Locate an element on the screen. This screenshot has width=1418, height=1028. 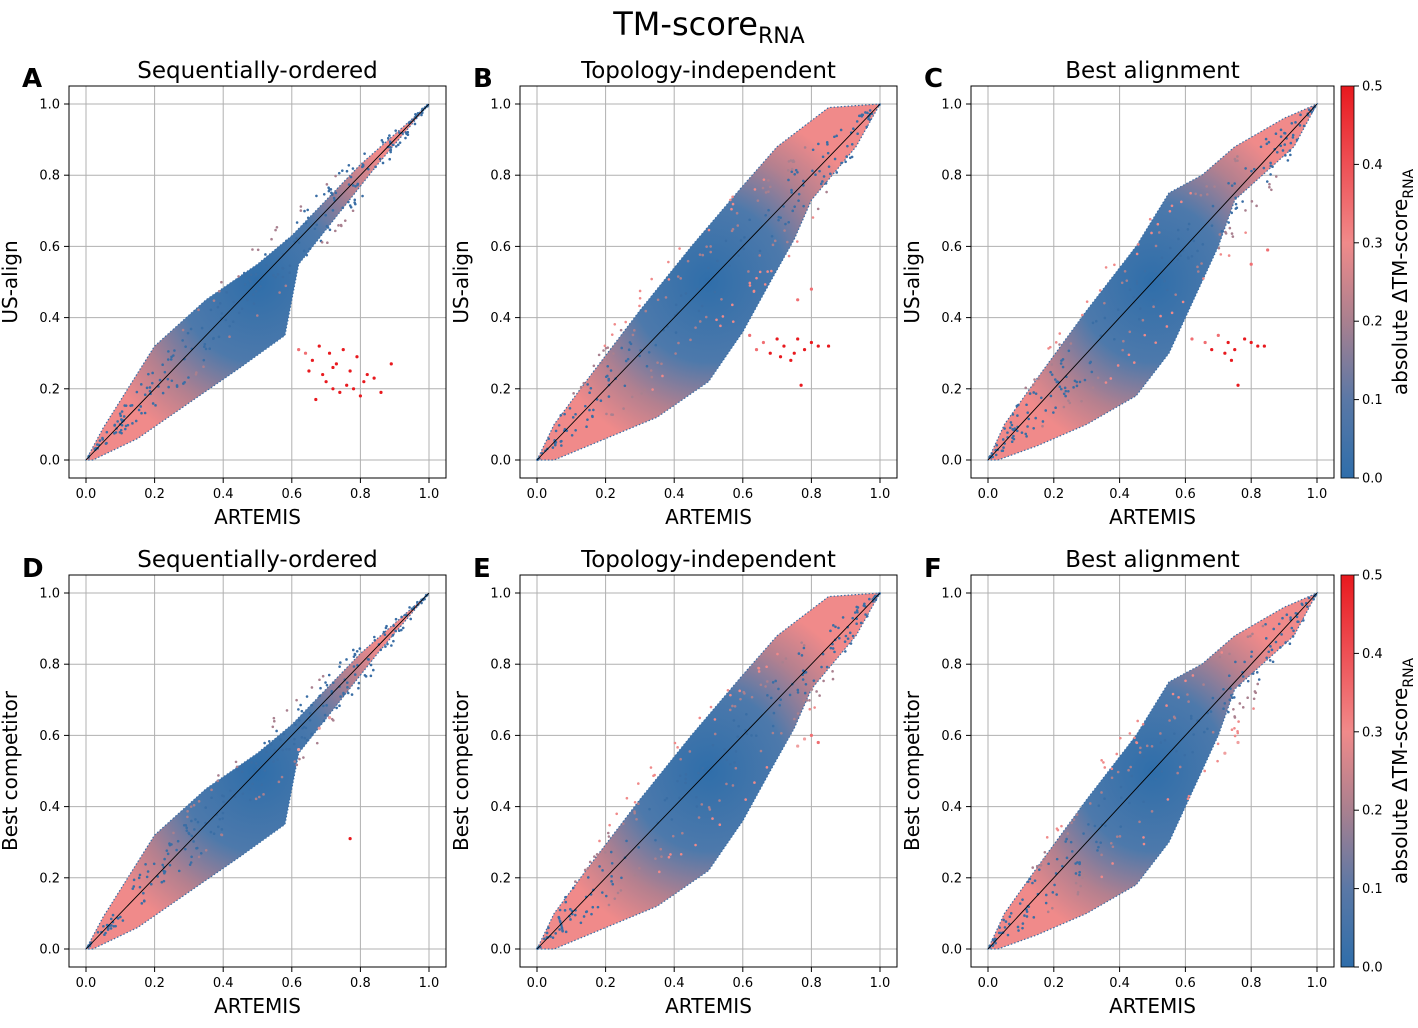
y-tick-label: 1.0 is located at coordinates (951, 594).